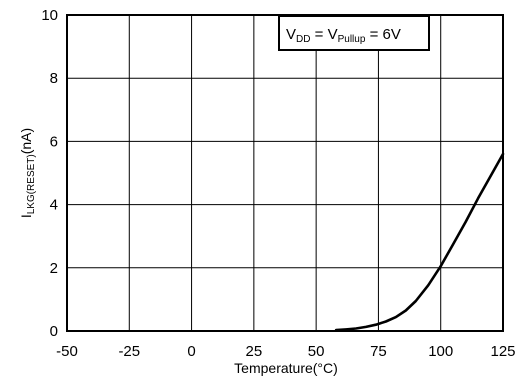 The height and width of the screenshot is (379, 524). Describe the element at coordinates (49, 173) in the screenshot. I see `y-tick-labels: 0 2 4 6 8 10` at that location.